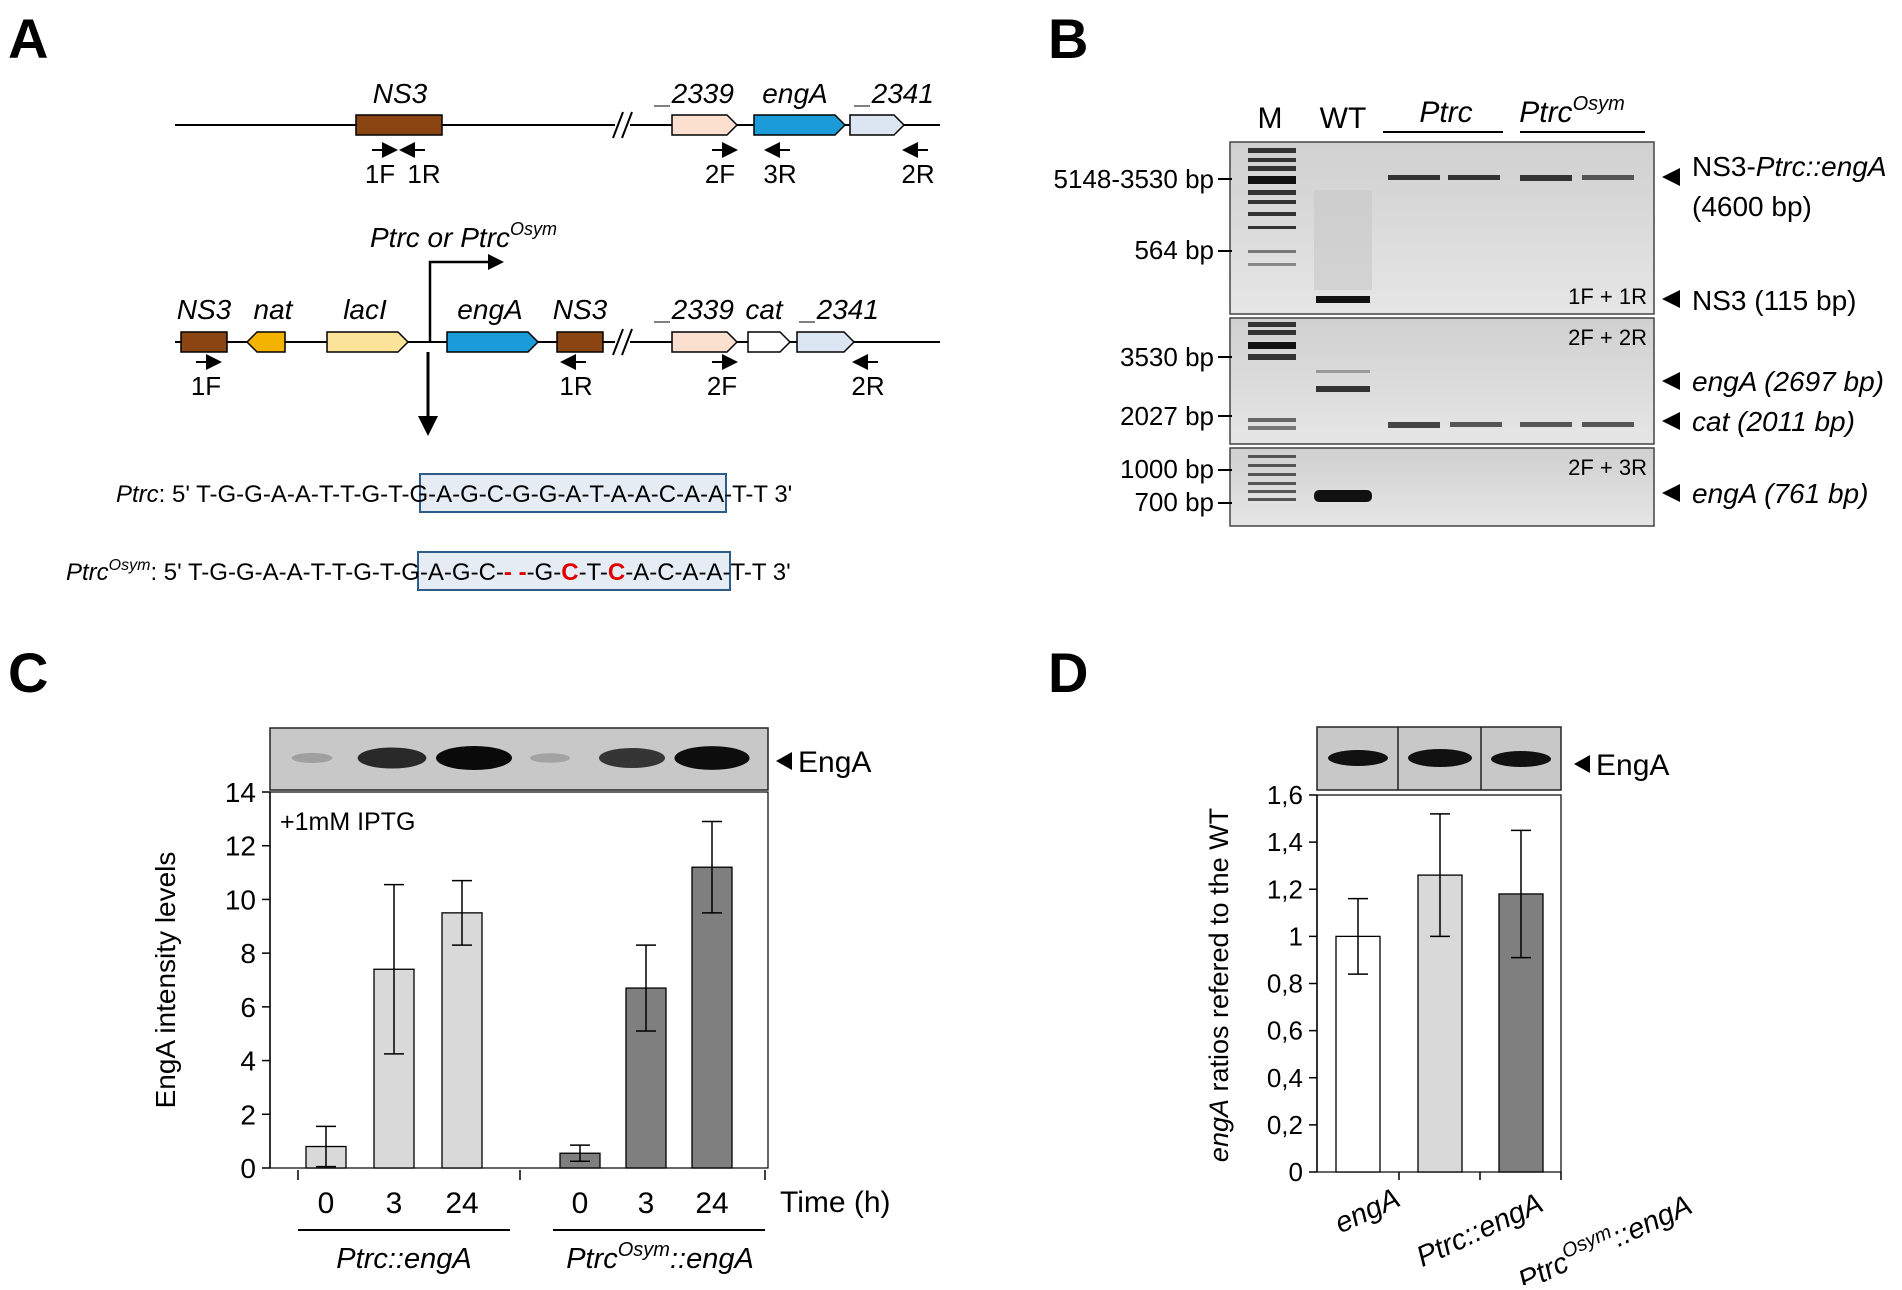  What do you see at coordinates (403, 1259) in the screenshot?
I see `panel-c-group1-label: Ptrc::engA` at bounding box center [403, 1259].